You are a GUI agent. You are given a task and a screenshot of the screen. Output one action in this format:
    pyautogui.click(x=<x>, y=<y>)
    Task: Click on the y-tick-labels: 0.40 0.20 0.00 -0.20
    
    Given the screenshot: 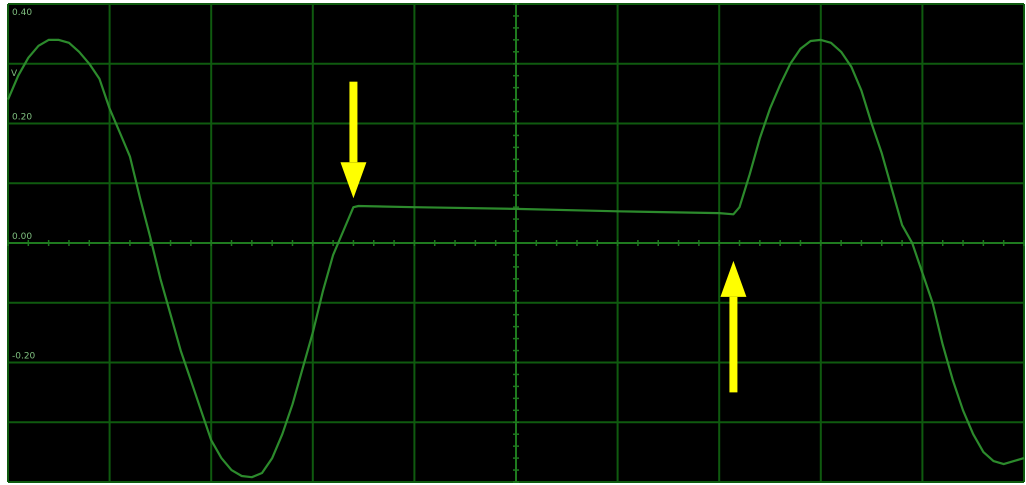 What is the action you would take?
    pyautogui.click(x=24, y=185)
    